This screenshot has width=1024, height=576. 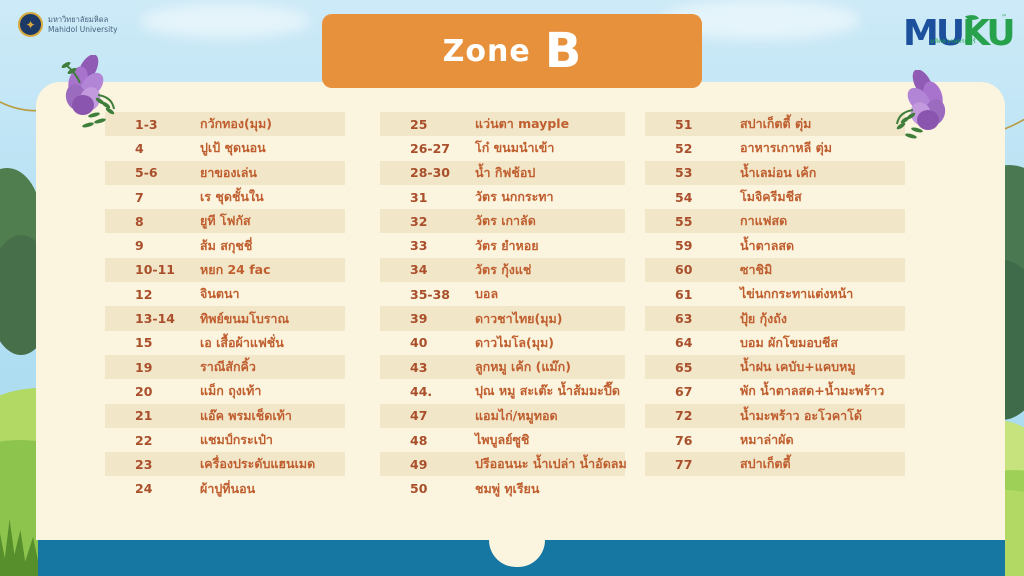 What do you see at coordinates (959, 36) in the screenshot?
I see `muku-logo: MUKU มหิดล เกษตรแฟร์ ™` at bounding box center [959, 36].